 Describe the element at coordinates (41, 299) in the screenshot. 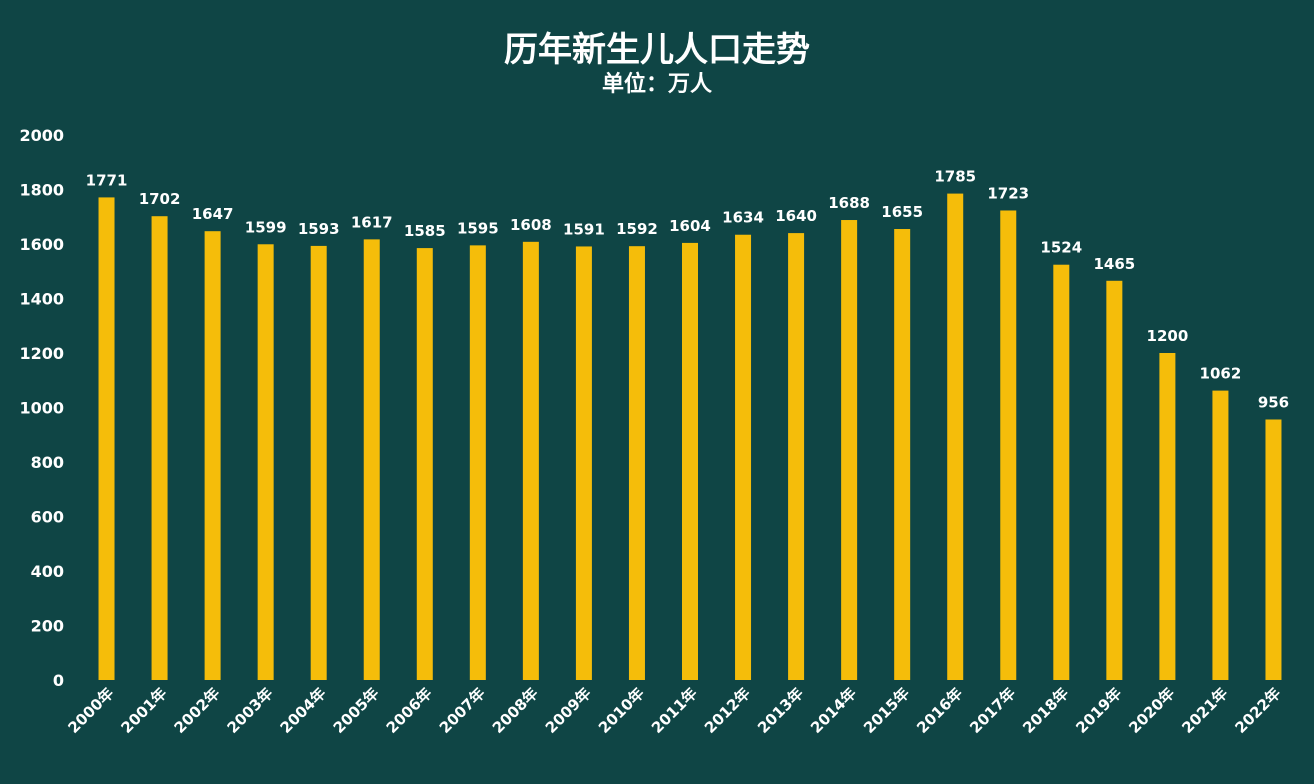

I see `y-tick-label: 1400` at that location.